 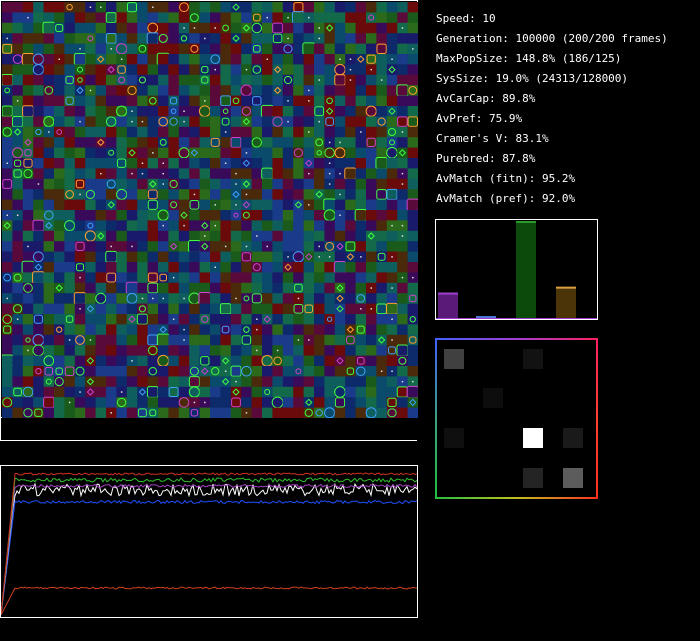 What do you see at coordinates (486, 98) in the screenshot?
I see `av-car-cap-stat: AvCarCap: 89.8%` at bounding box center [486, 98].